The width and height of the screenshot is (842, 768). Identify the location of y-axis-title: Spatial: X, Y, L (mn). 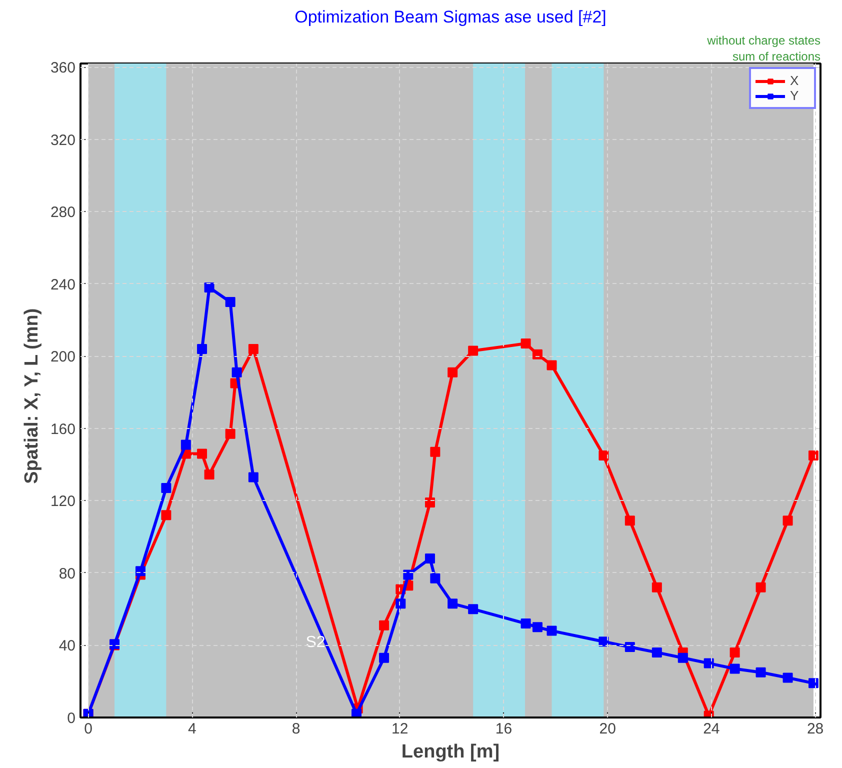
(31, 396).